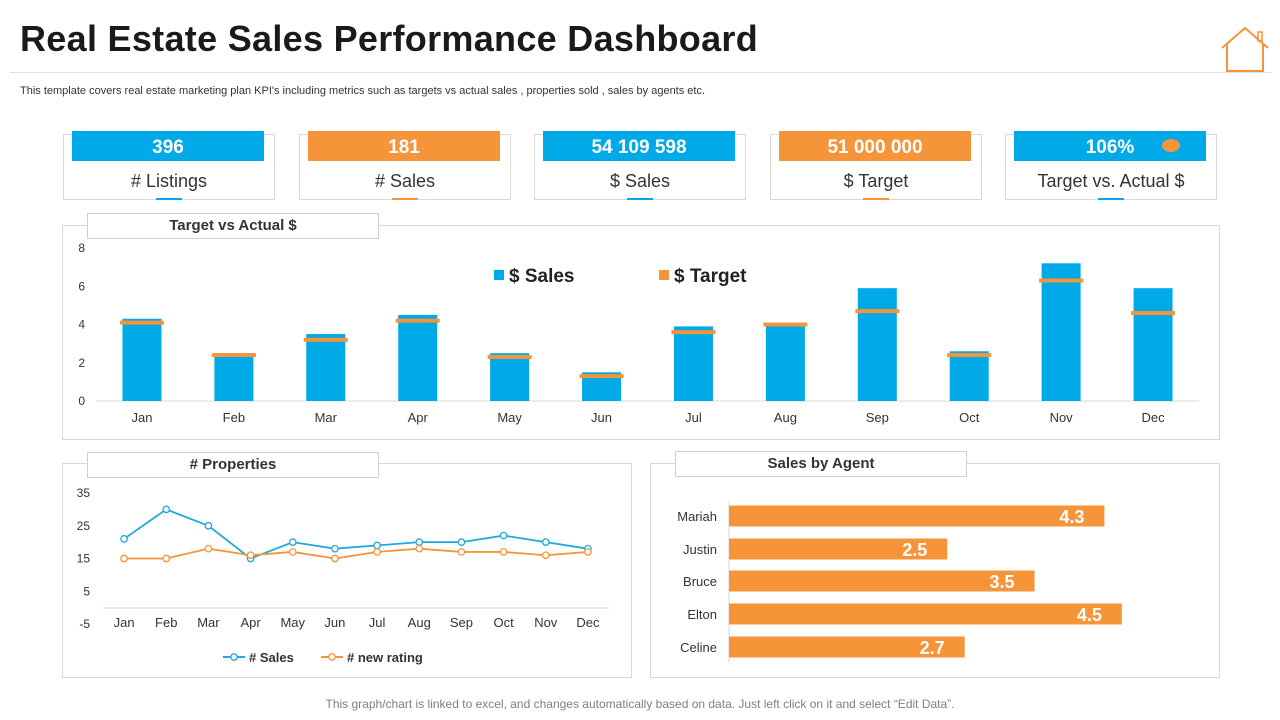 Image resolution: width=1280 pixels, height=720 pixels. What do you see at coordinates (86, 591) in the screenshot?
I see `y-tick-label: 5` at bounding box center [86, 591].